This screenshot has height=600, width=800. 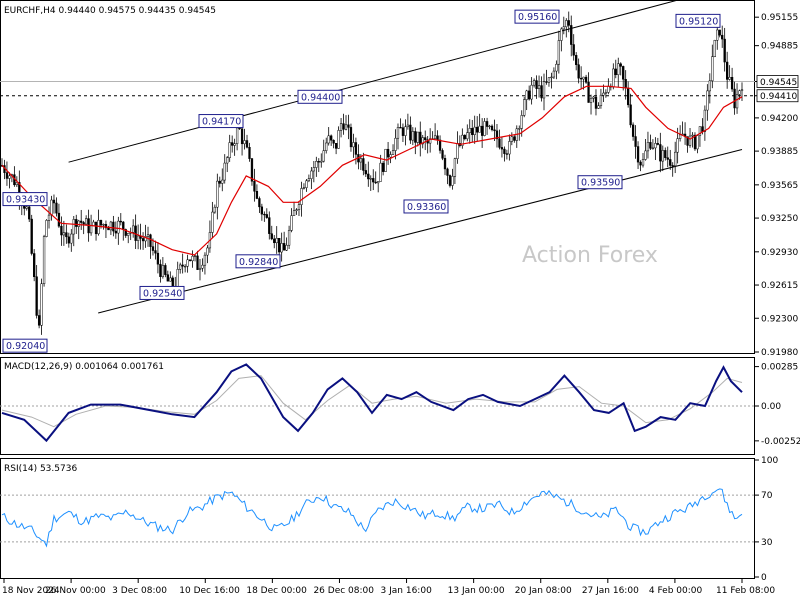 What do you see at coordinates (162, 293) in the screenshot?
I see `svg-text: 0.92540` at bounding box center [162, 293].